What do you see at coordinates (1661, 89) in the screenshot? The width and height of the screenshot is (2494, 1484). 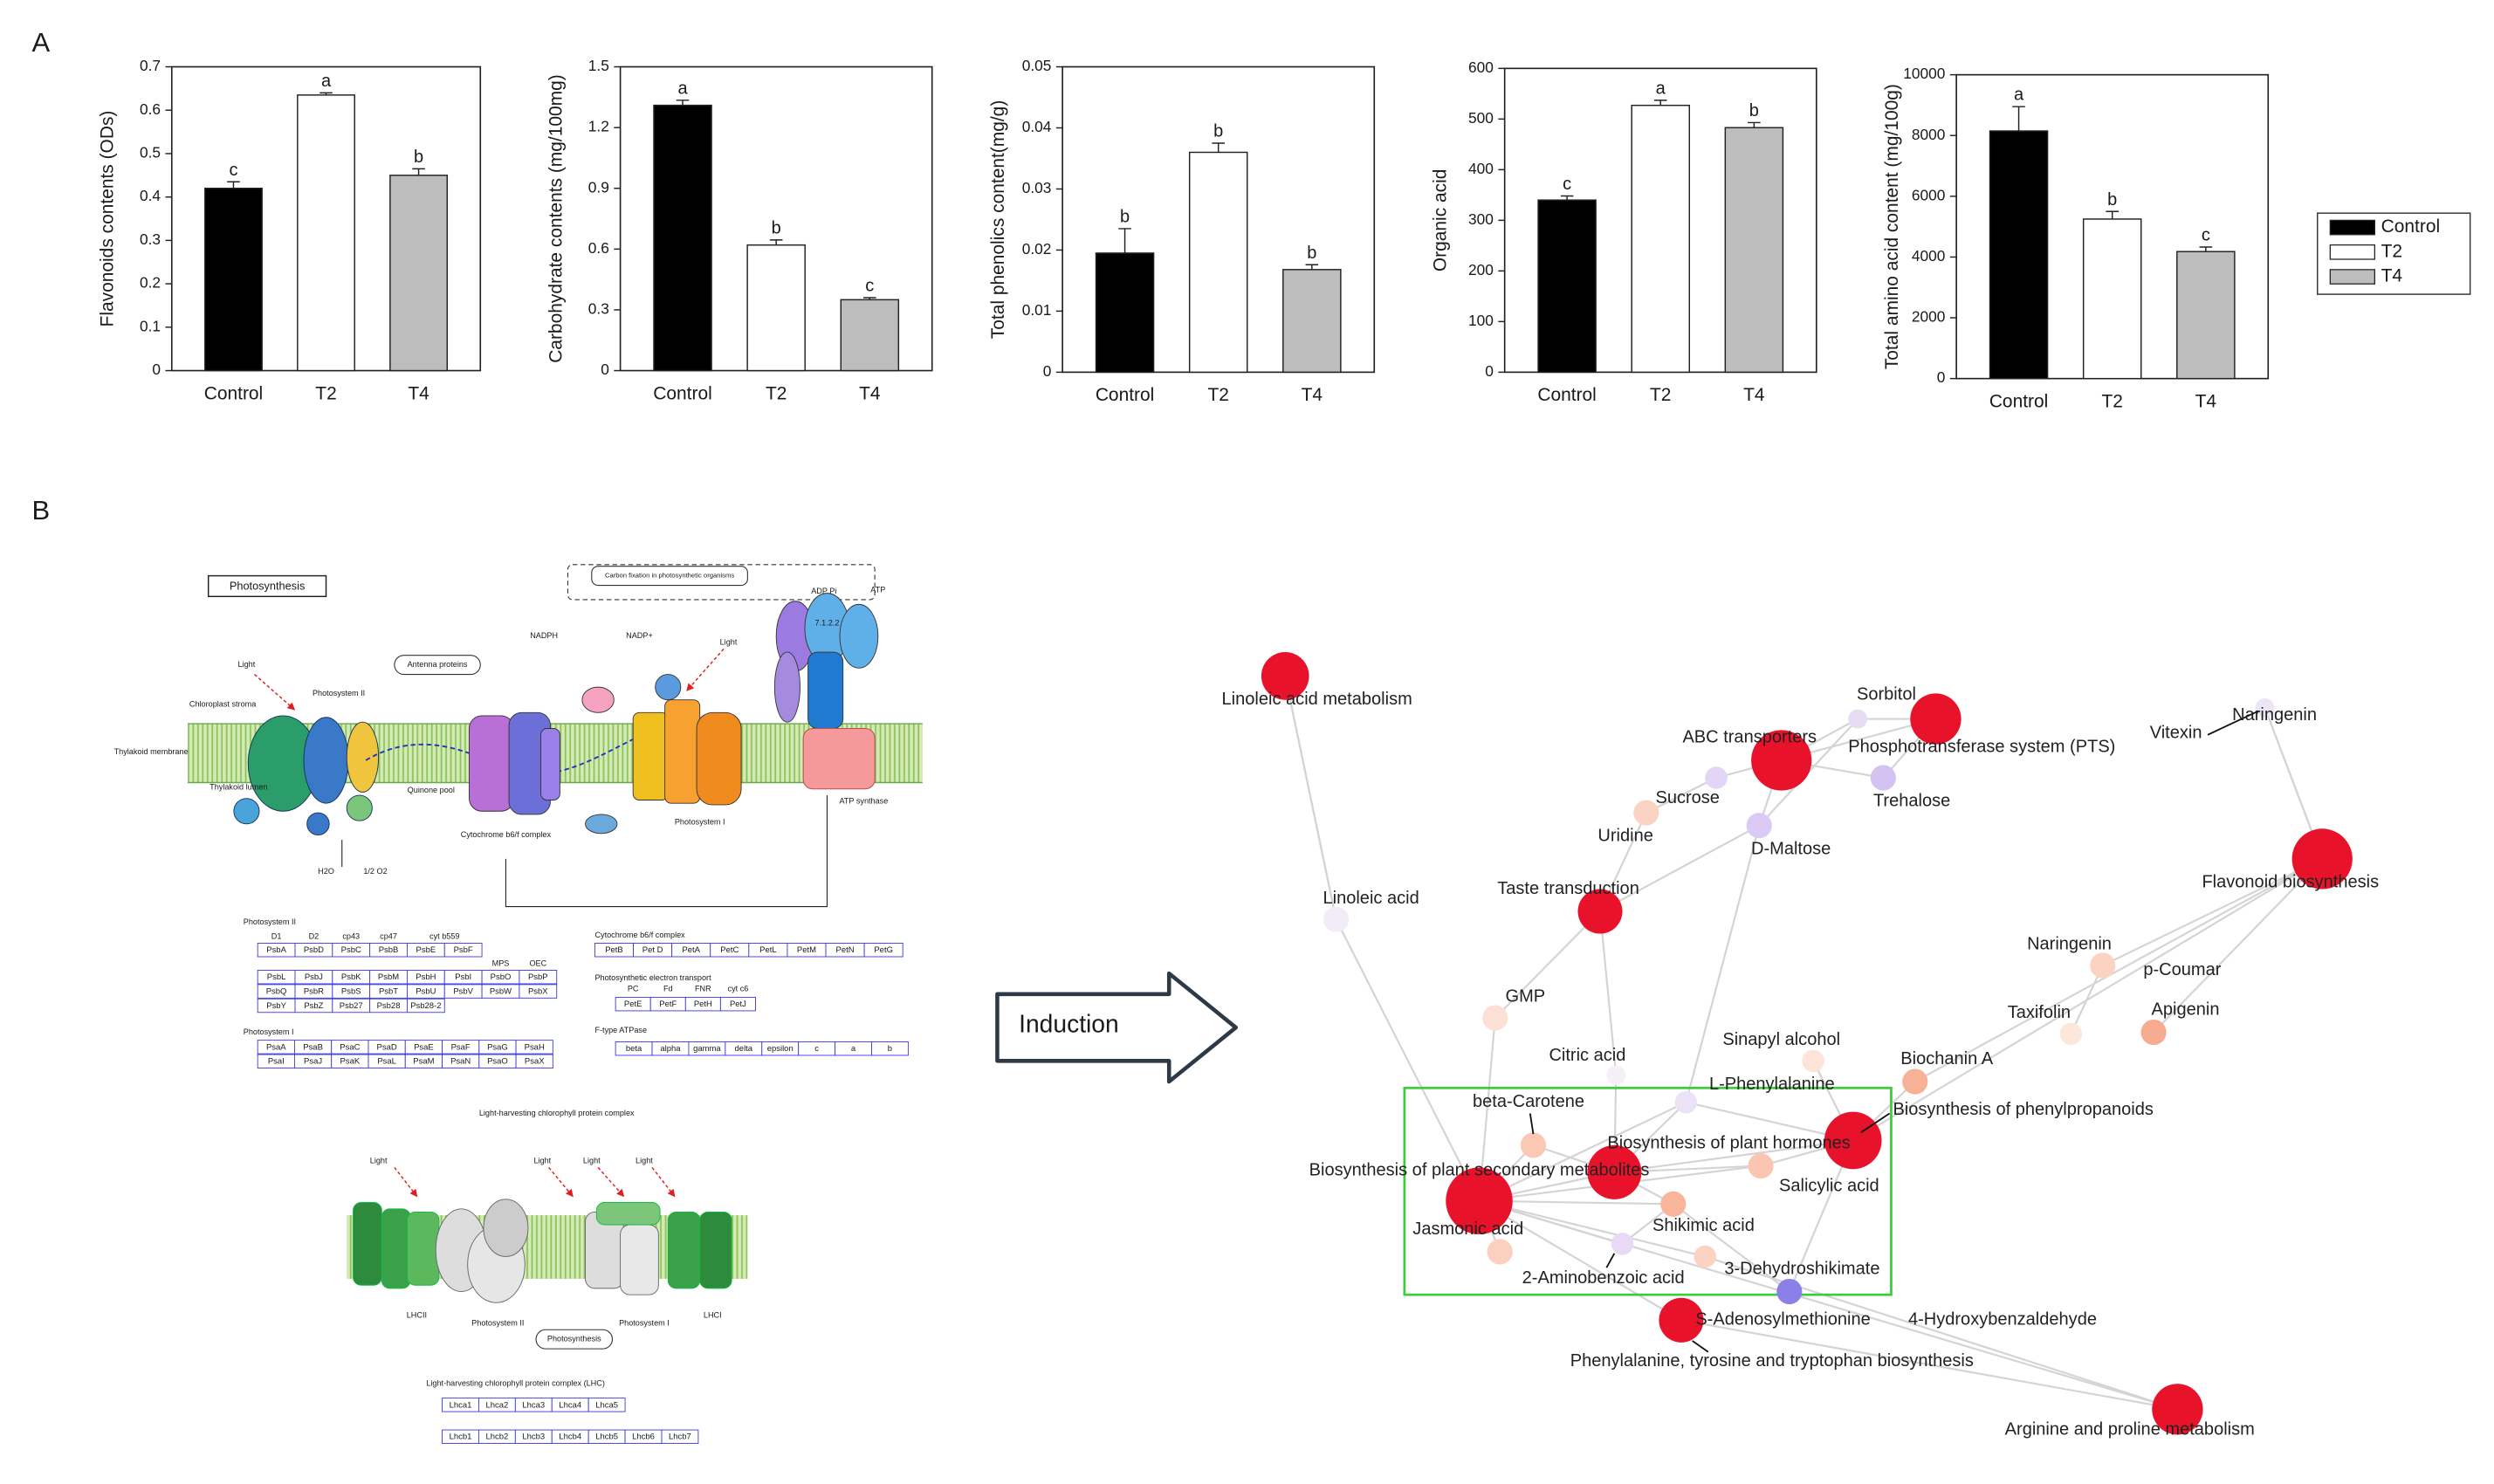 I see `significance-letter: a` at bounding box center [1661, 89].